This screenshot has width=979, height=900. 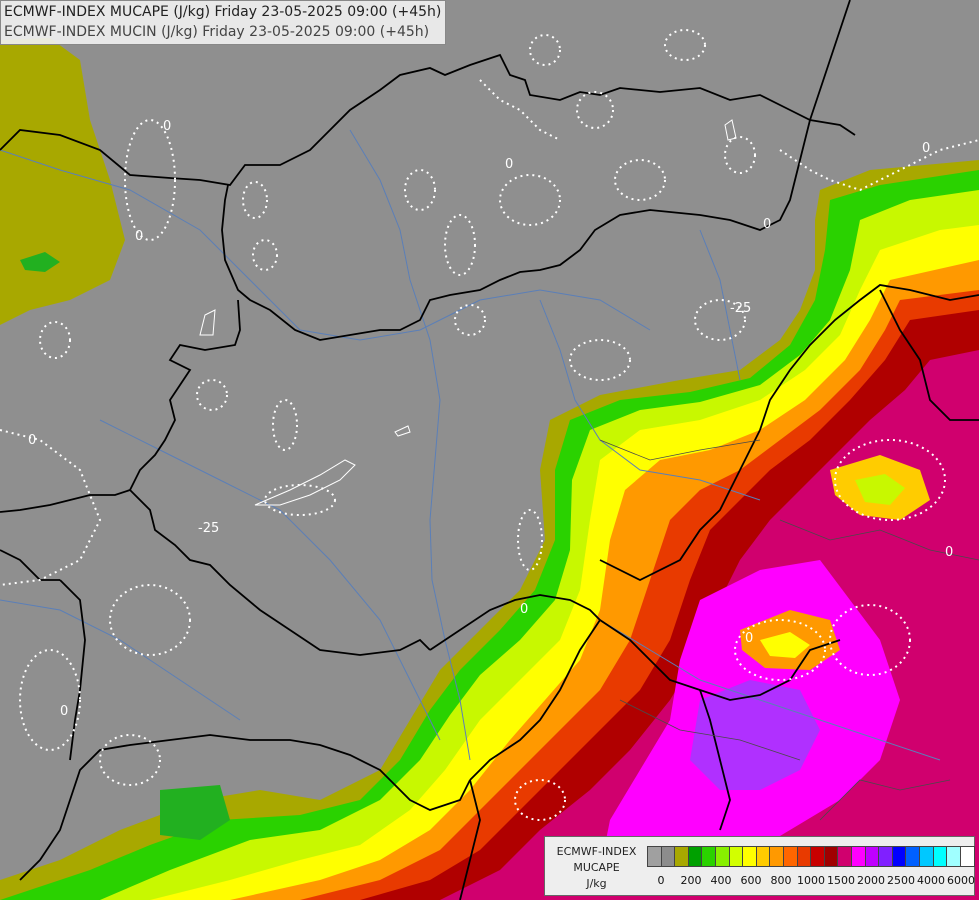 What do you see at coordinates (721, 880) in the screenshot?
I see `legend-tick-label: 400` at bounding box center [721, 880].